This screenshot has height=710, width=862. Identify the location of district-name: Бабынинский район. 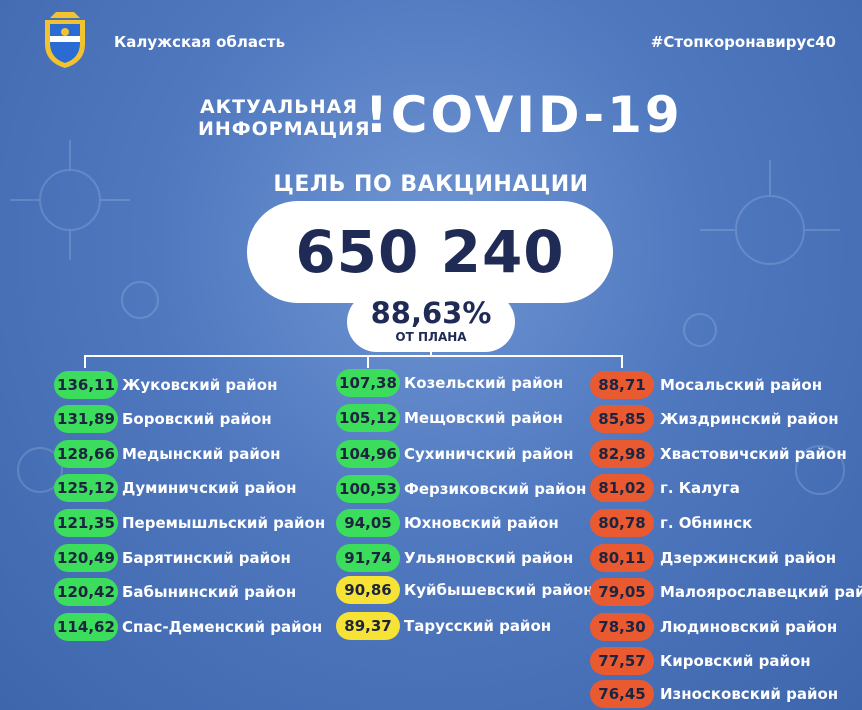
(209, 592).